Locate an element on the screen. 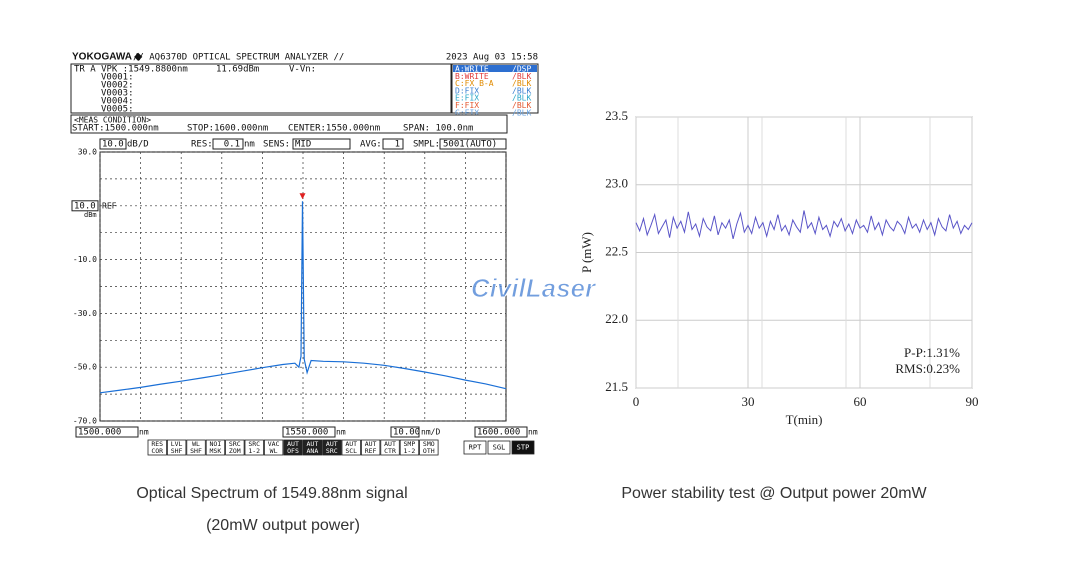  marker-readout: TR A VPK :1549.8800nm is located at coordinates (131, 70).